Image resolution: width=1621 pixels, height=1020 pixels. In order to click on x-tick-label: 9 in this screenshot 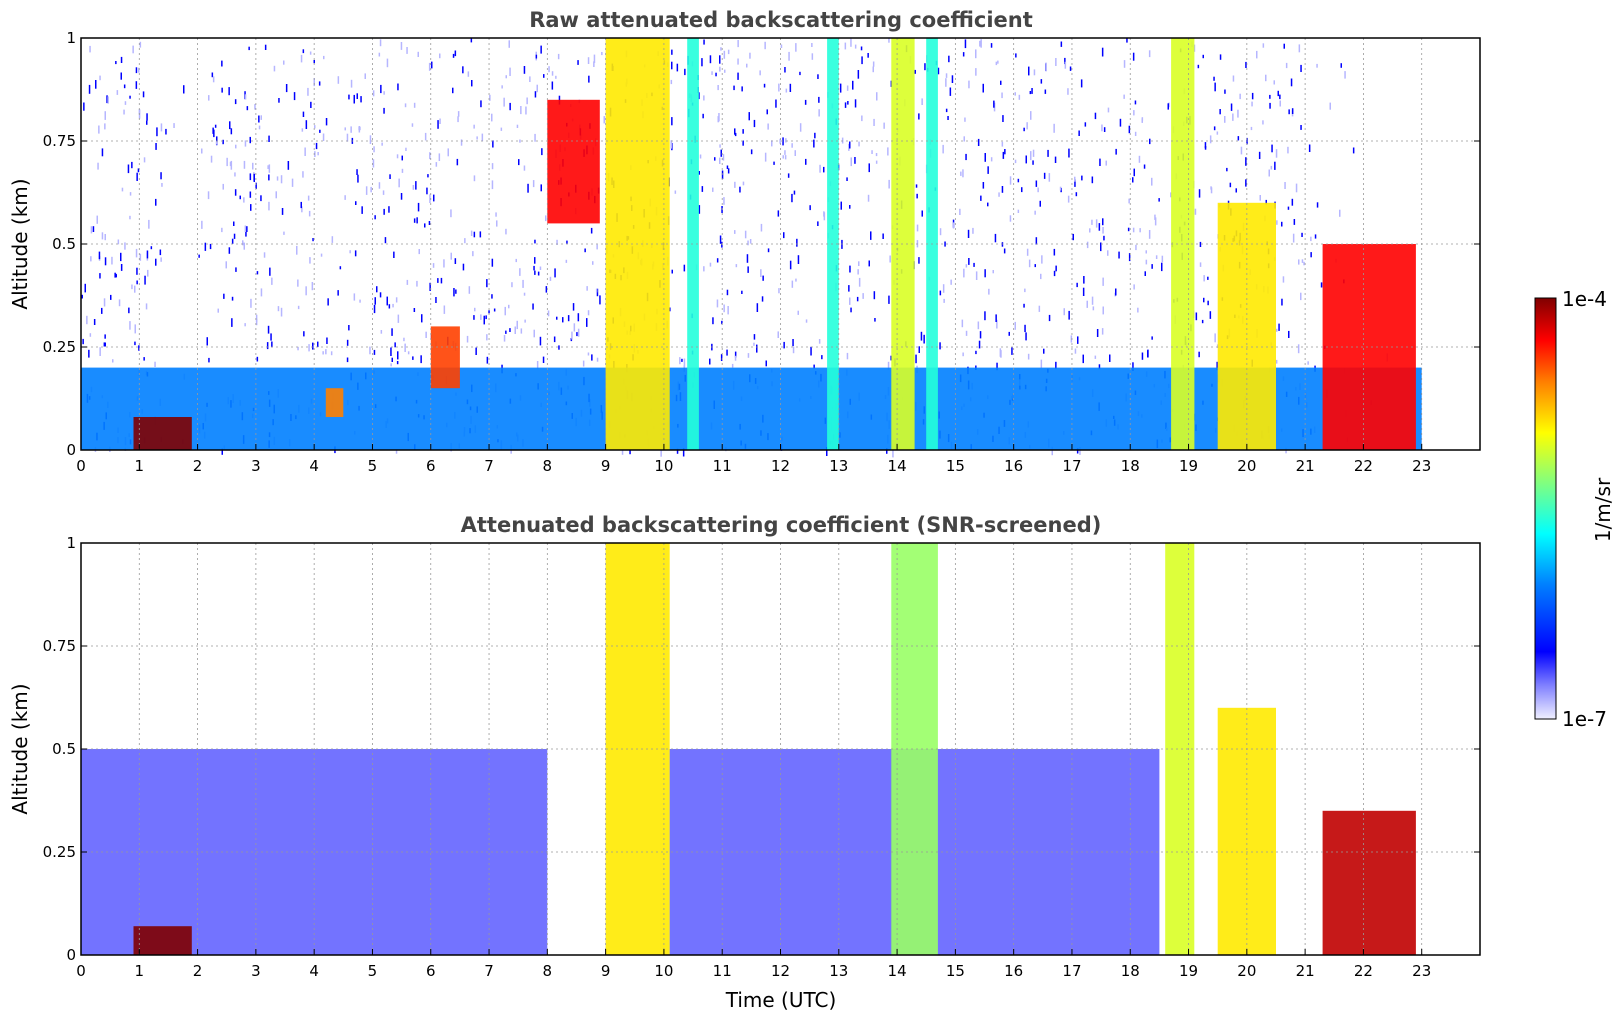, I will do `click(606, 971)`.